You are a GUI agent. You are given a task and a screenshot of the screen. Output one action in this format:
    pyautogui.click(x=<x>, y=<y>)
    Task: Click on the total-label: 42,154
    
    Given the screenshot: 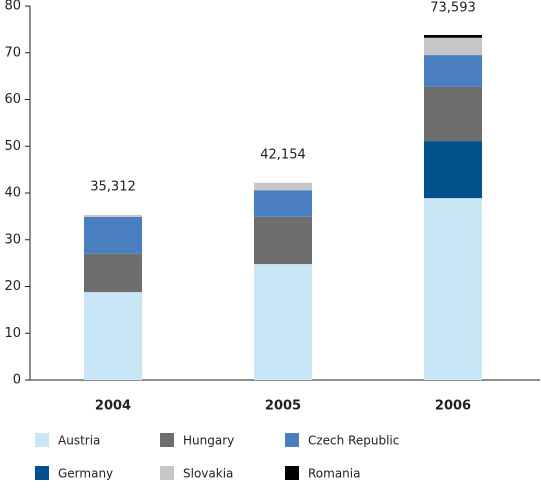 What is the action you would take?
    pyautogui.click(x=283, y=154)
    